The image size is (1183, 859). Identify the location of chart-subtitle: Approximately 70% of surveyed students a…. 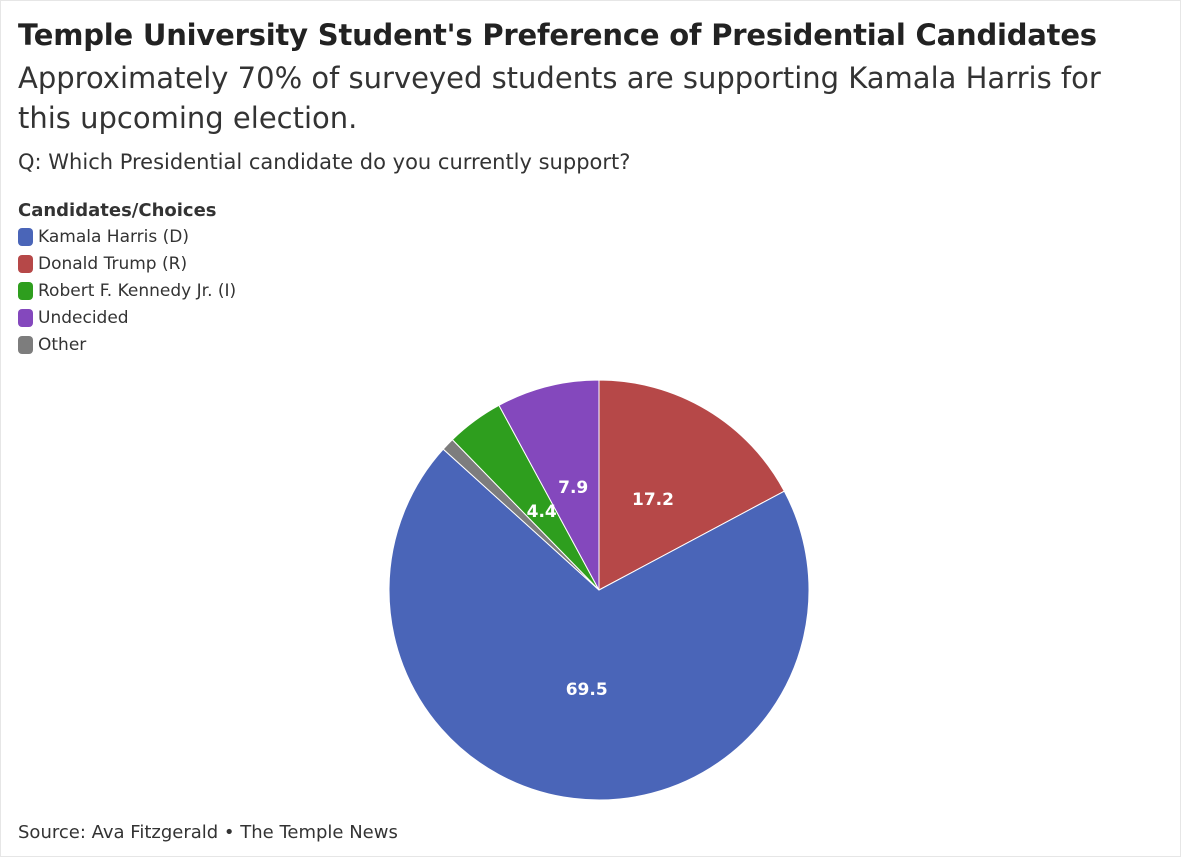
(559, 98).